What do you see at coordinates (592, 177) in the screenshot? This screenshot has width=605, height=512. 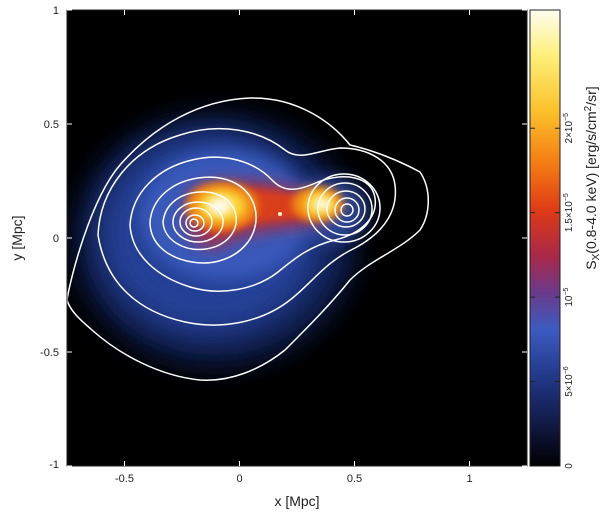 I see `colorbar-label: SX(0.8-4.0 keV) [erg/s/cm2/sr]` at bounding box center [592, 177].